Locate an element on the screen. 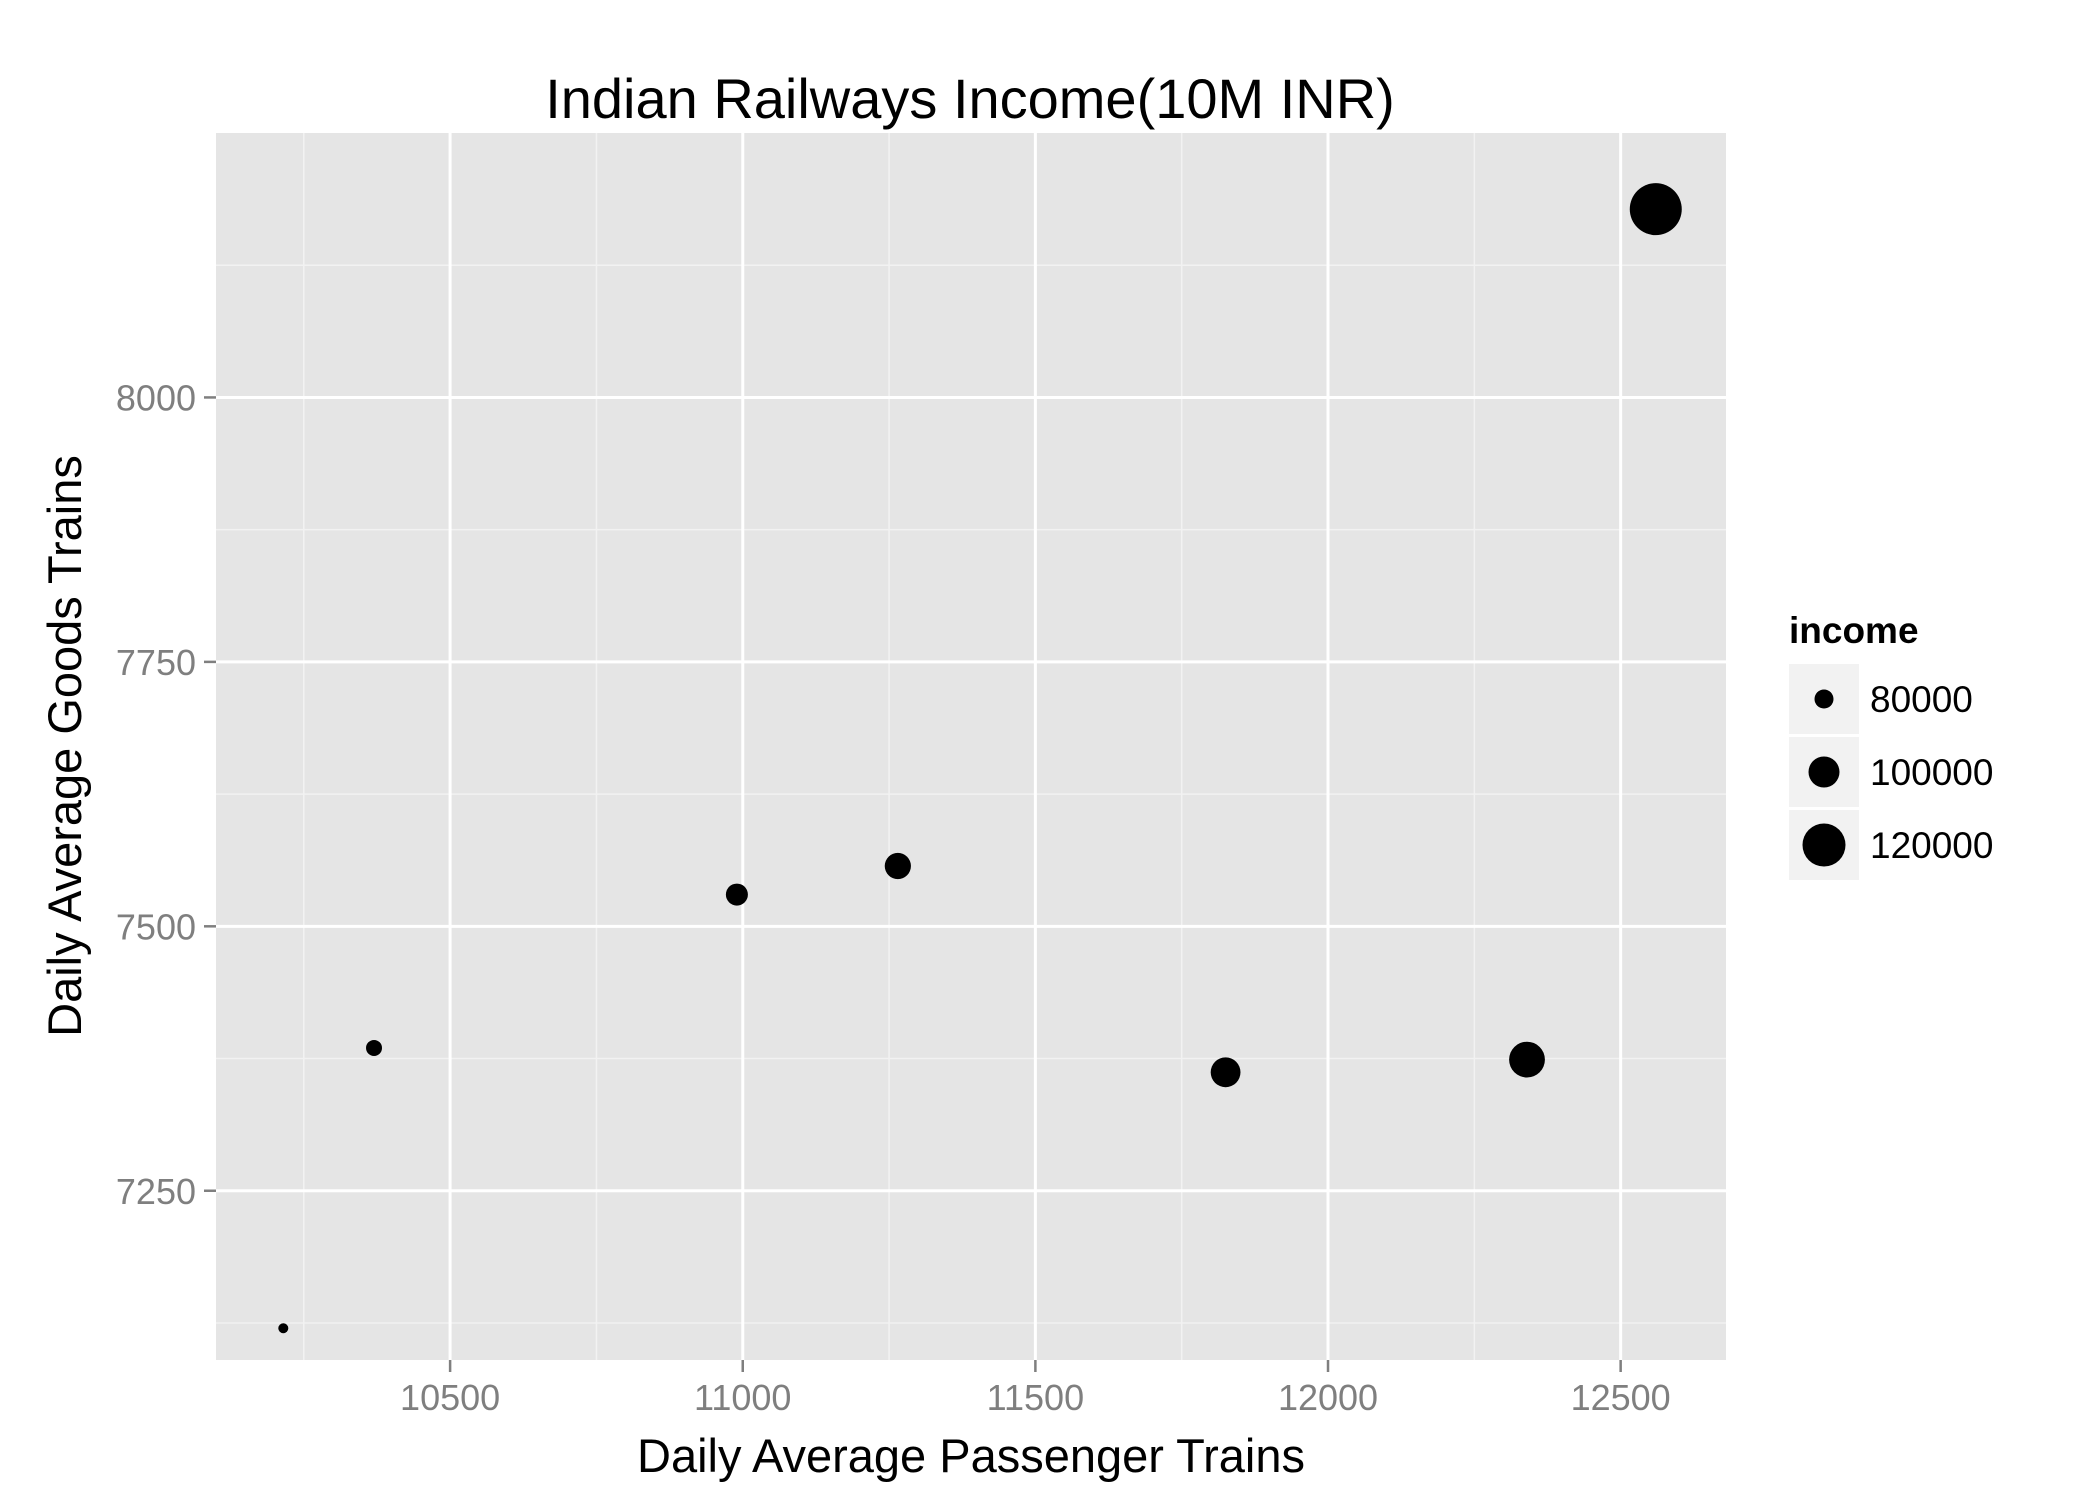 The width and height of the screenshot is (2099, 1500). y-tick-label: 7750 is located at coordinates (156, 662).